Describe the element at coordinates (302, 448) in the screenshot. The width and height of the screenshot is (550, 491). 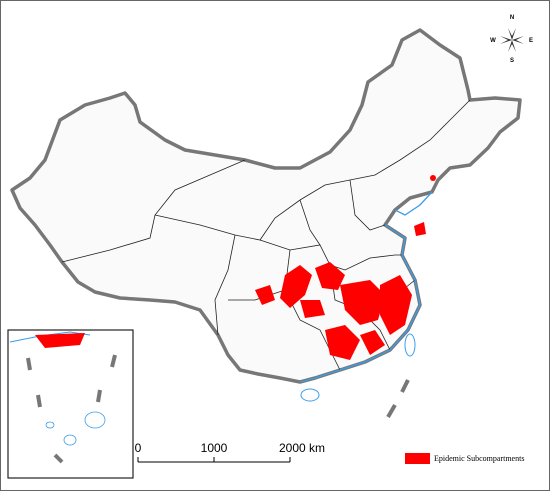
I see `scale-label: 2000 km` at that location.